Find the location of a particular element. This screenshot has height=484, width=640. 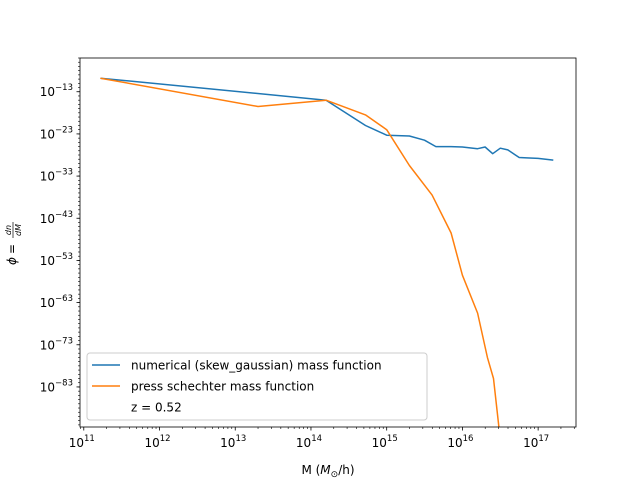

x-tick-label: 1013 is located at coordinates (233, 442).